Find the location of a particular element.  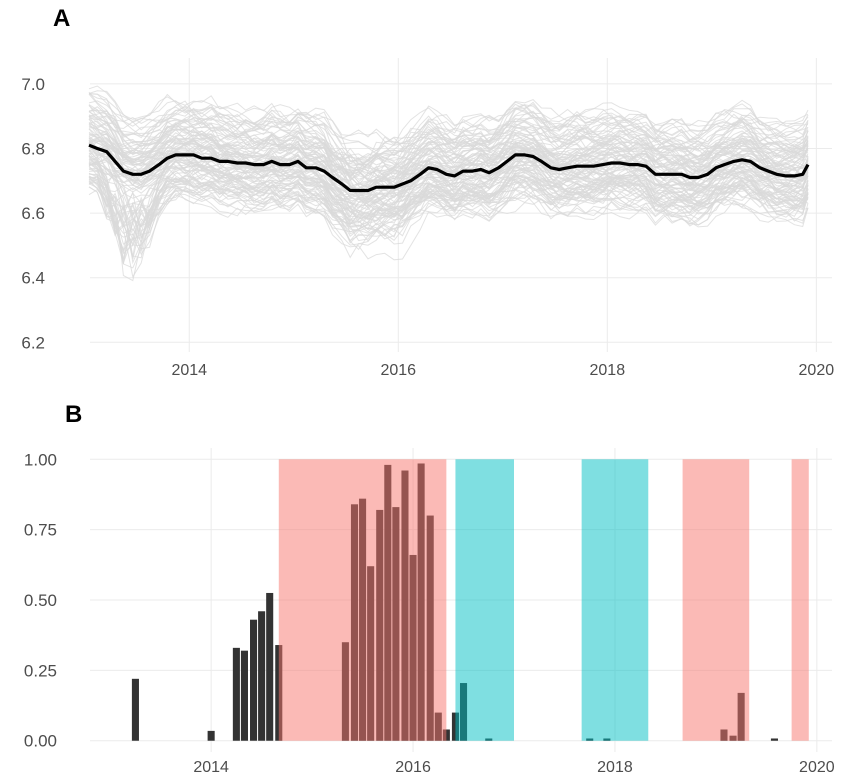

panel-b-y-tick-label: 0.25 is located at coordinates (40, 670).